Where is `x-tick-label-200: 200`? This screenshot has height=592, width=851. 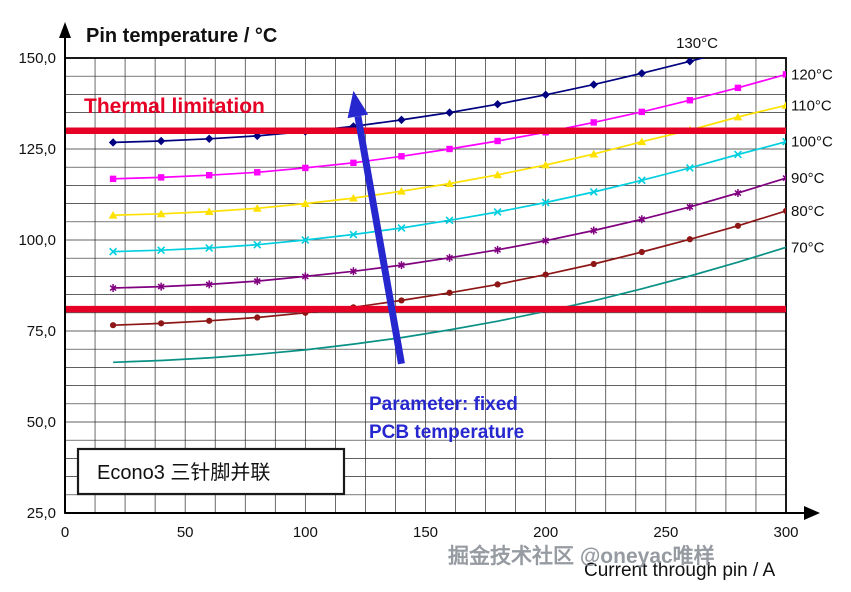
x-tick-label-200: 200 is located at coordinates (545, 532).